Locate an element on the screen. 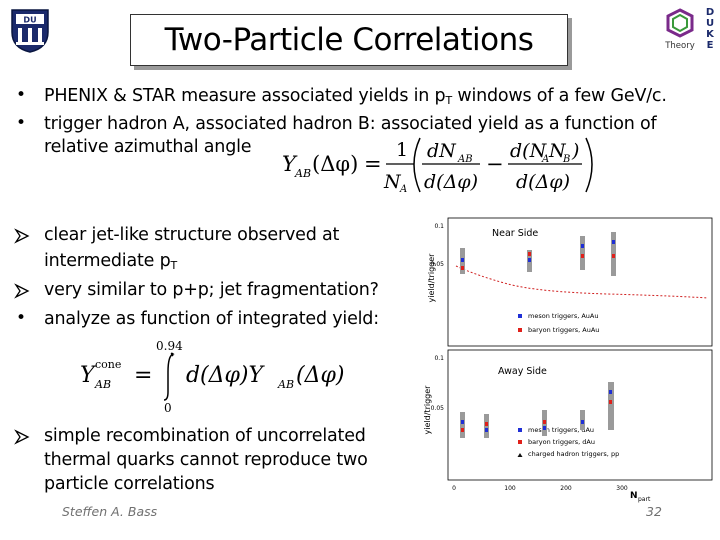  xlabel-sub: part is located at coordinates (644, 499).